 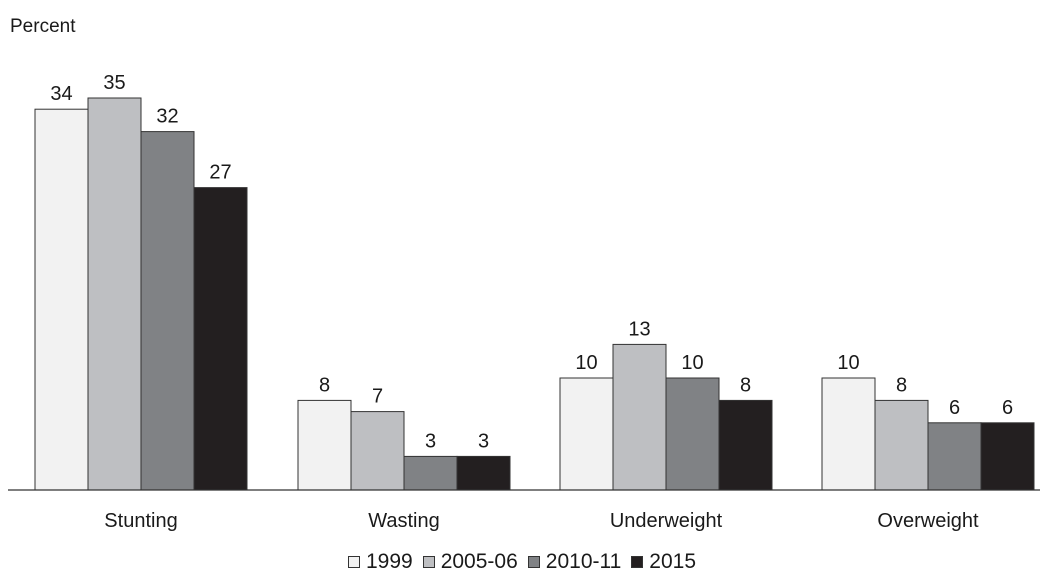 What do you see at coordinates (479, 561) in the screenshot?
I see `legend-label: 2005-06` at bounding box center [479, 561].